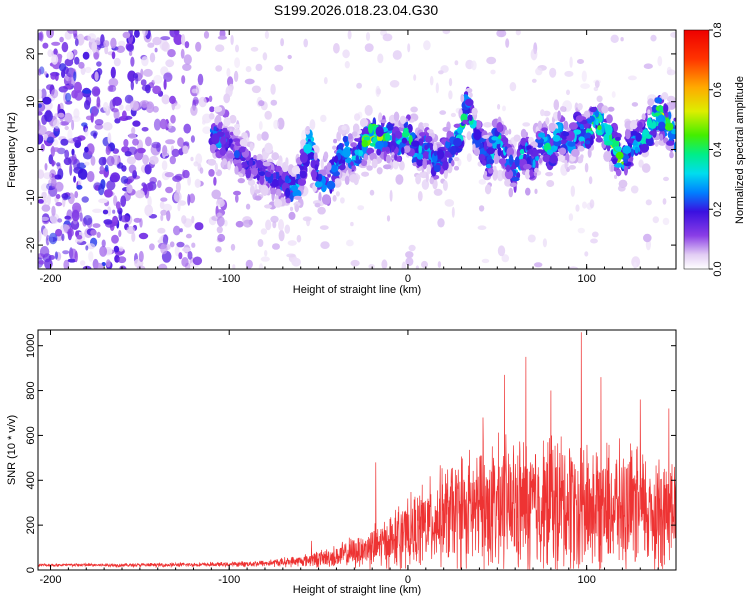 The image size is (750, 600). What do you see at coordinates (31, 54) in the screenshot?
I see `y-tick-label: 20` at bounding box center [31, 54].